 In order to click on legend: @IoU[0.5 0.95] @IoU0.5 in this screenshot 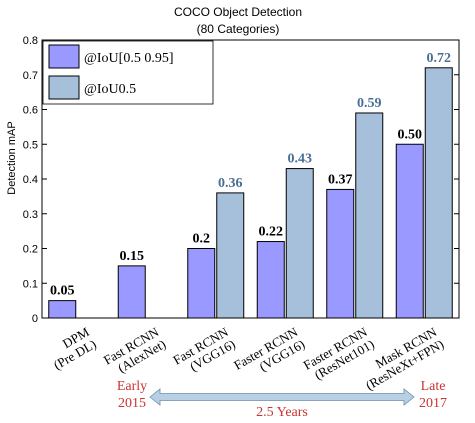, I will do `click(128, 72)`.